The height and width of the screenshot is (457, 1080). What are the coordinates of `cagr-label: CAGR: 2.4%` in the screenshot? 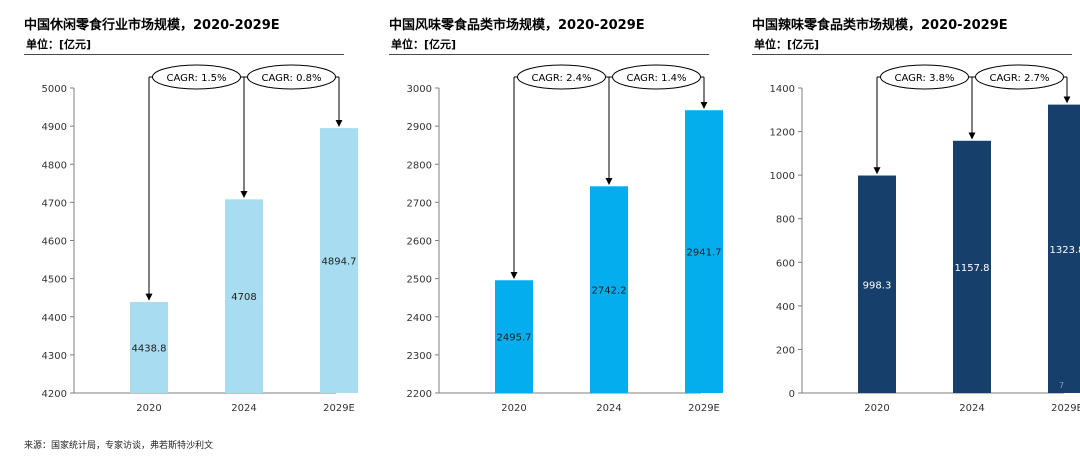 It's located at (562, 78).